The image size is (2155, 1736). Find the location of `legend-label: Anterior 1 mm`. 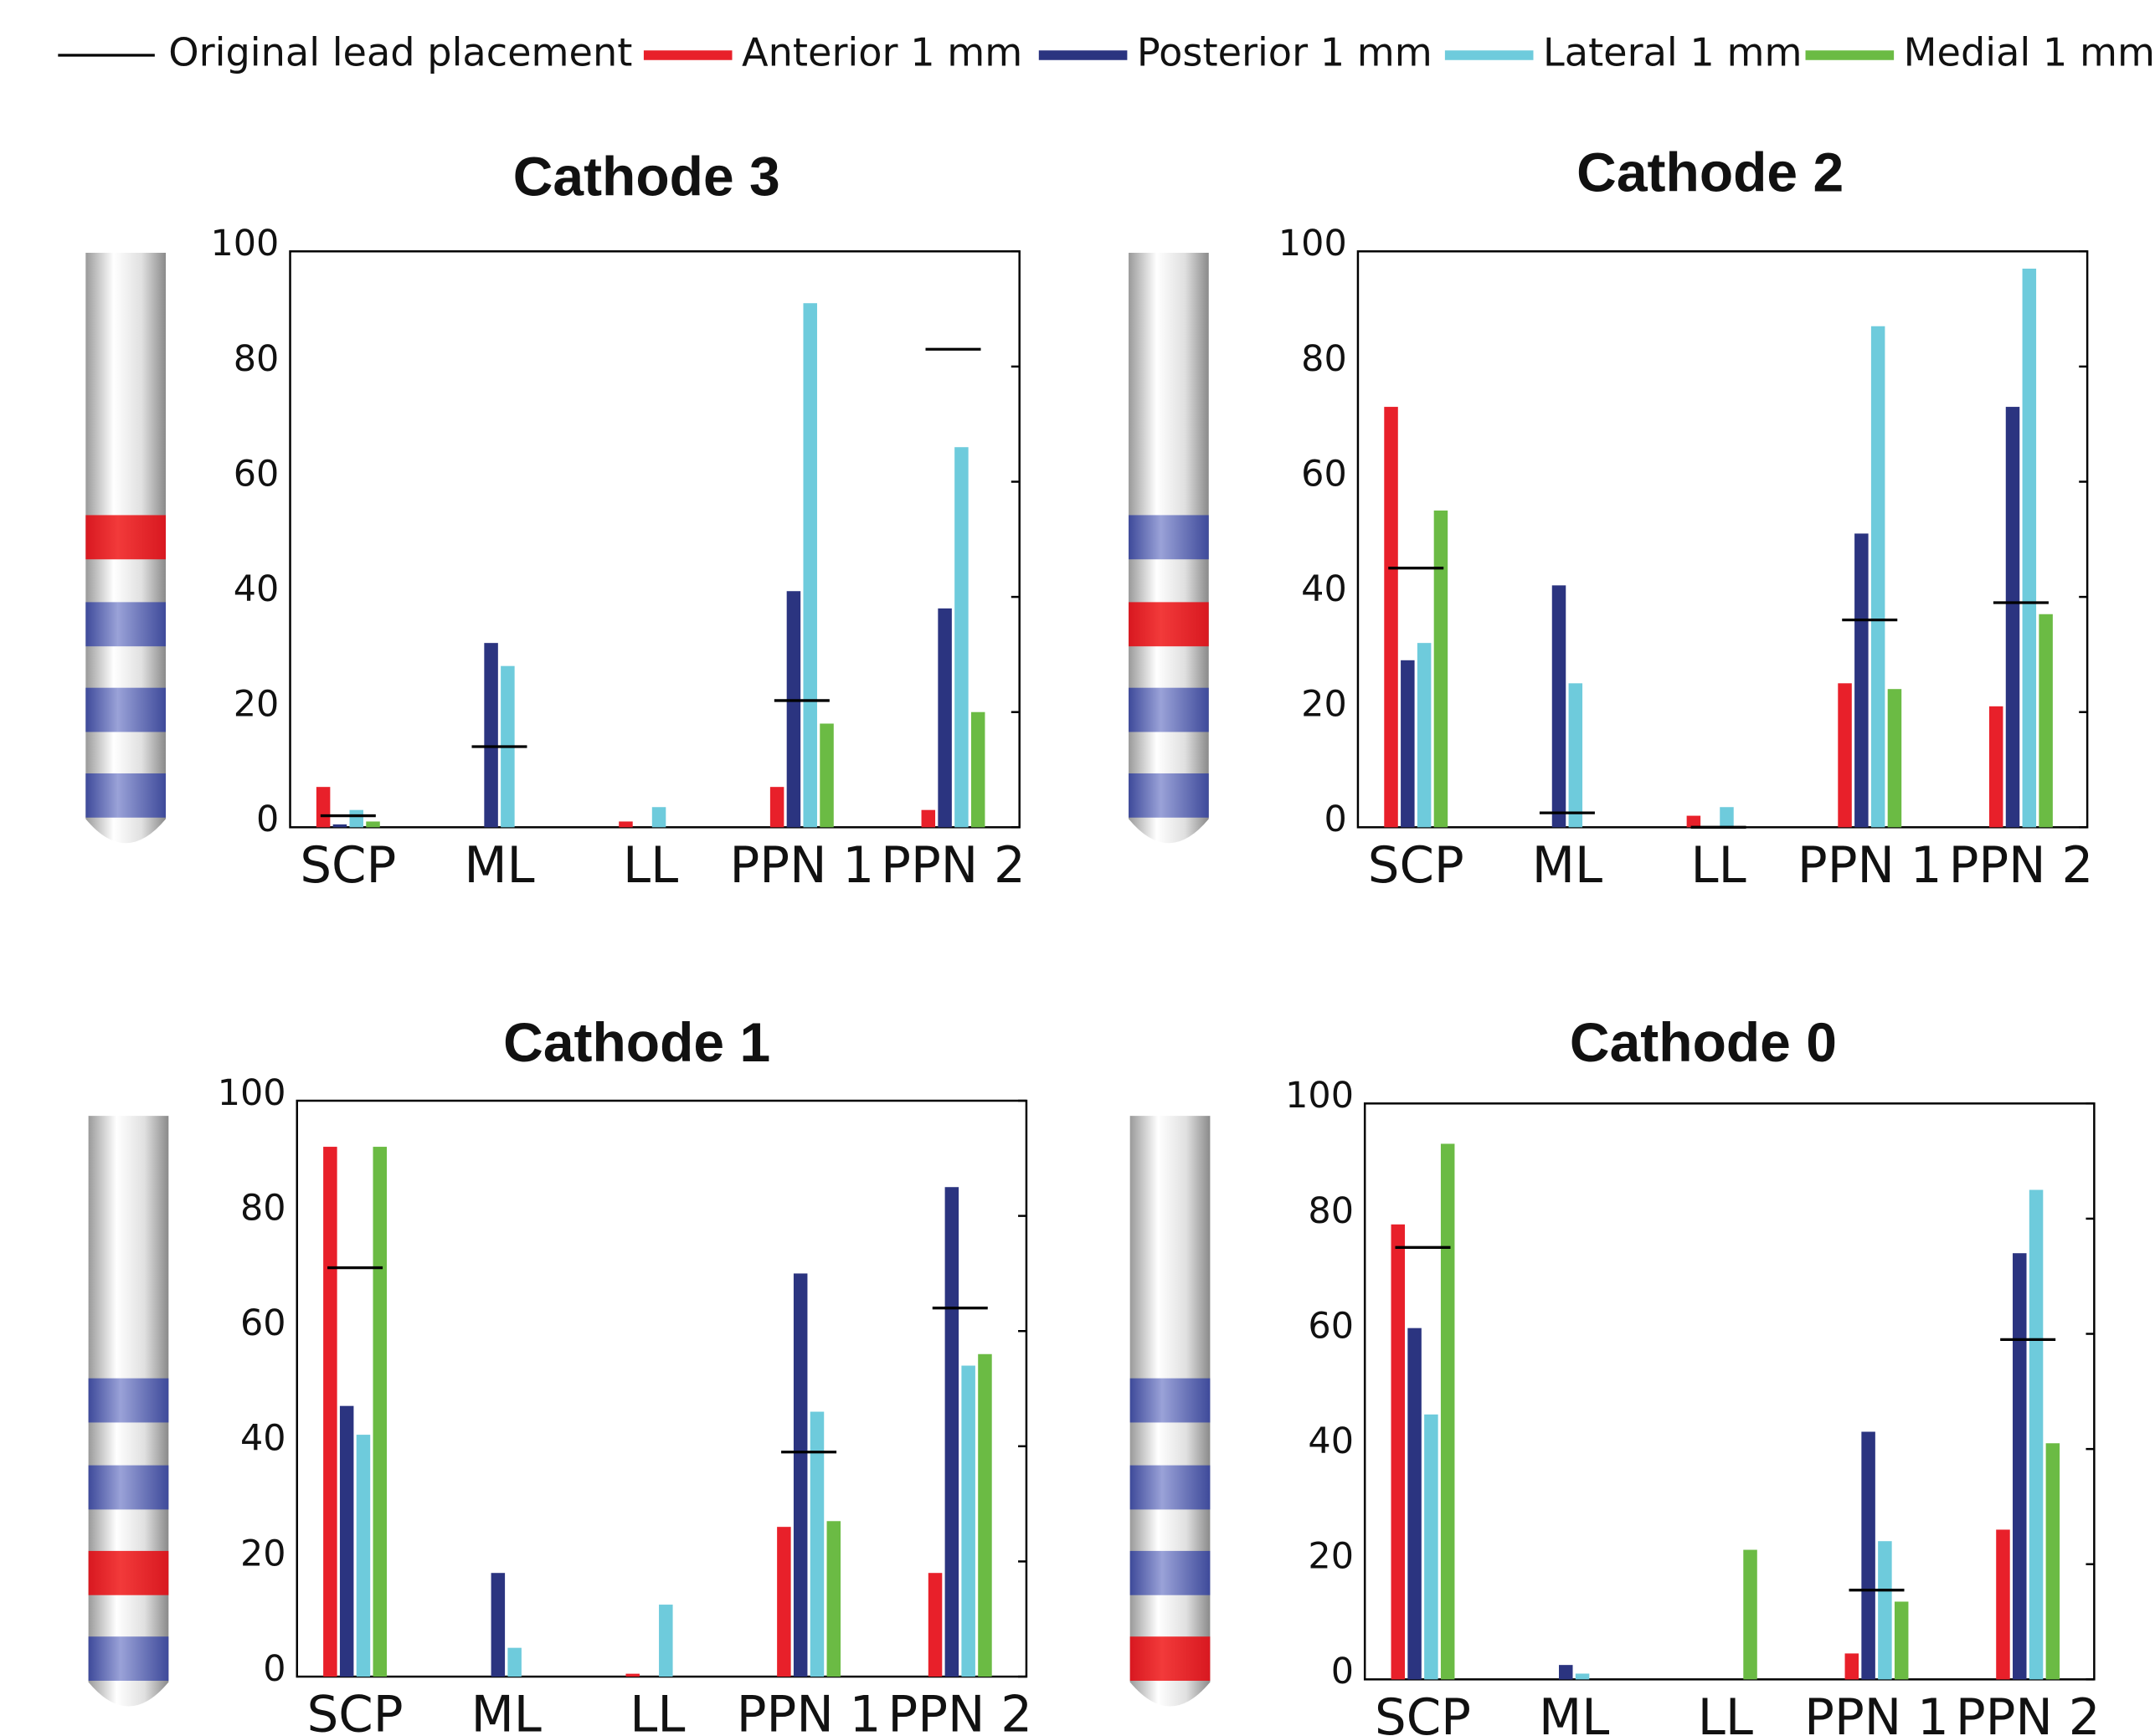

legend-label: Anterior 1 mm is located at coordinates (882, 51).